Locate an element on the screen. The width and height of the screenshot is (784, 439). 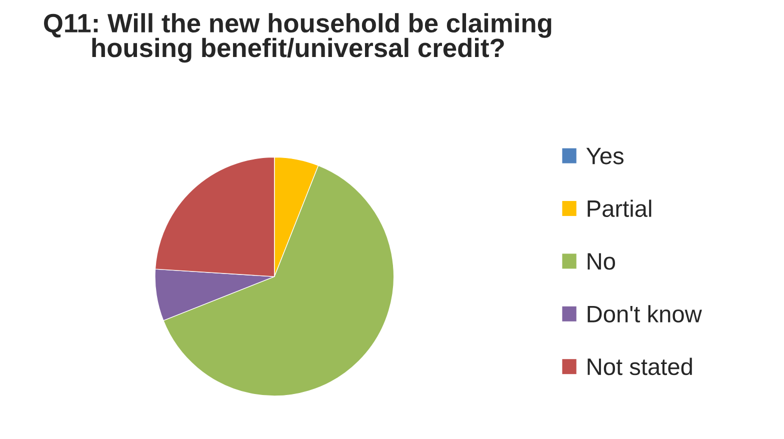
legend-label: Partial is located at coordinates (620, 209).